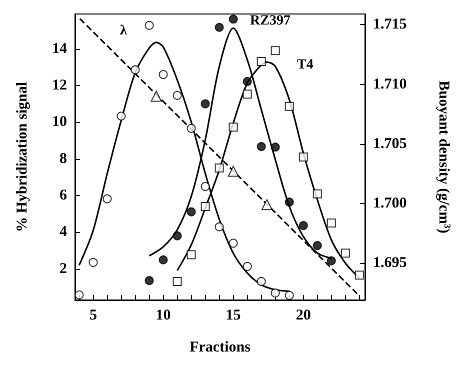 The width and height of the screenshot is (474, 367). I want to click on y2-tick-label: 1.705, so click(390, 144).